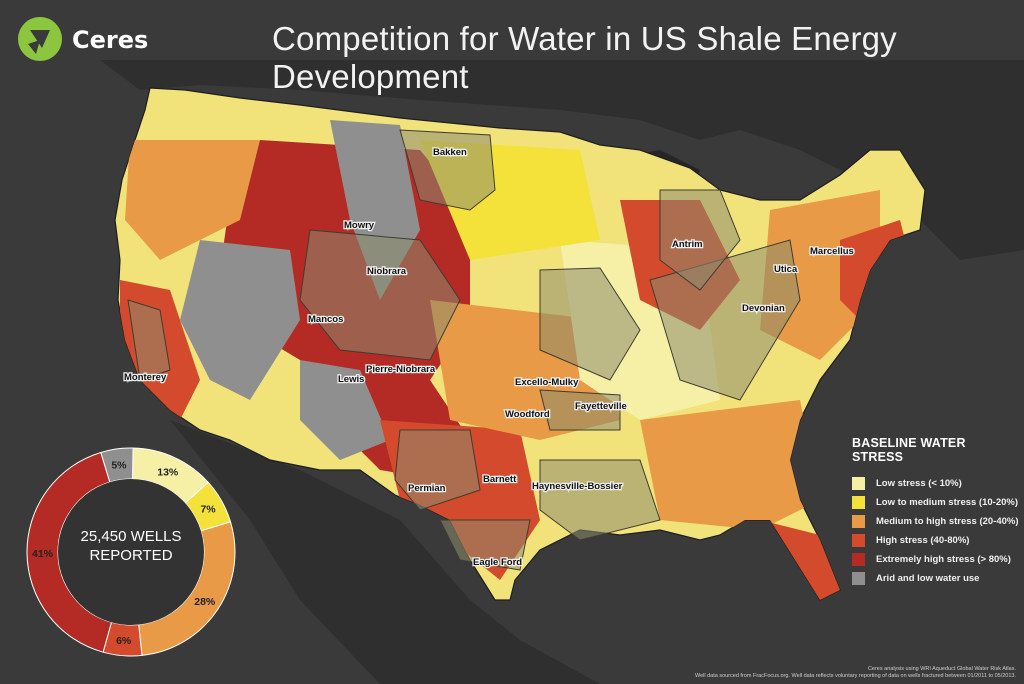 The image size is (1024, 684). What do you see at coordinates (43, 554) in the screenshot?
I see `donut-segment-label: 41%` at bounding box center [43, 554].